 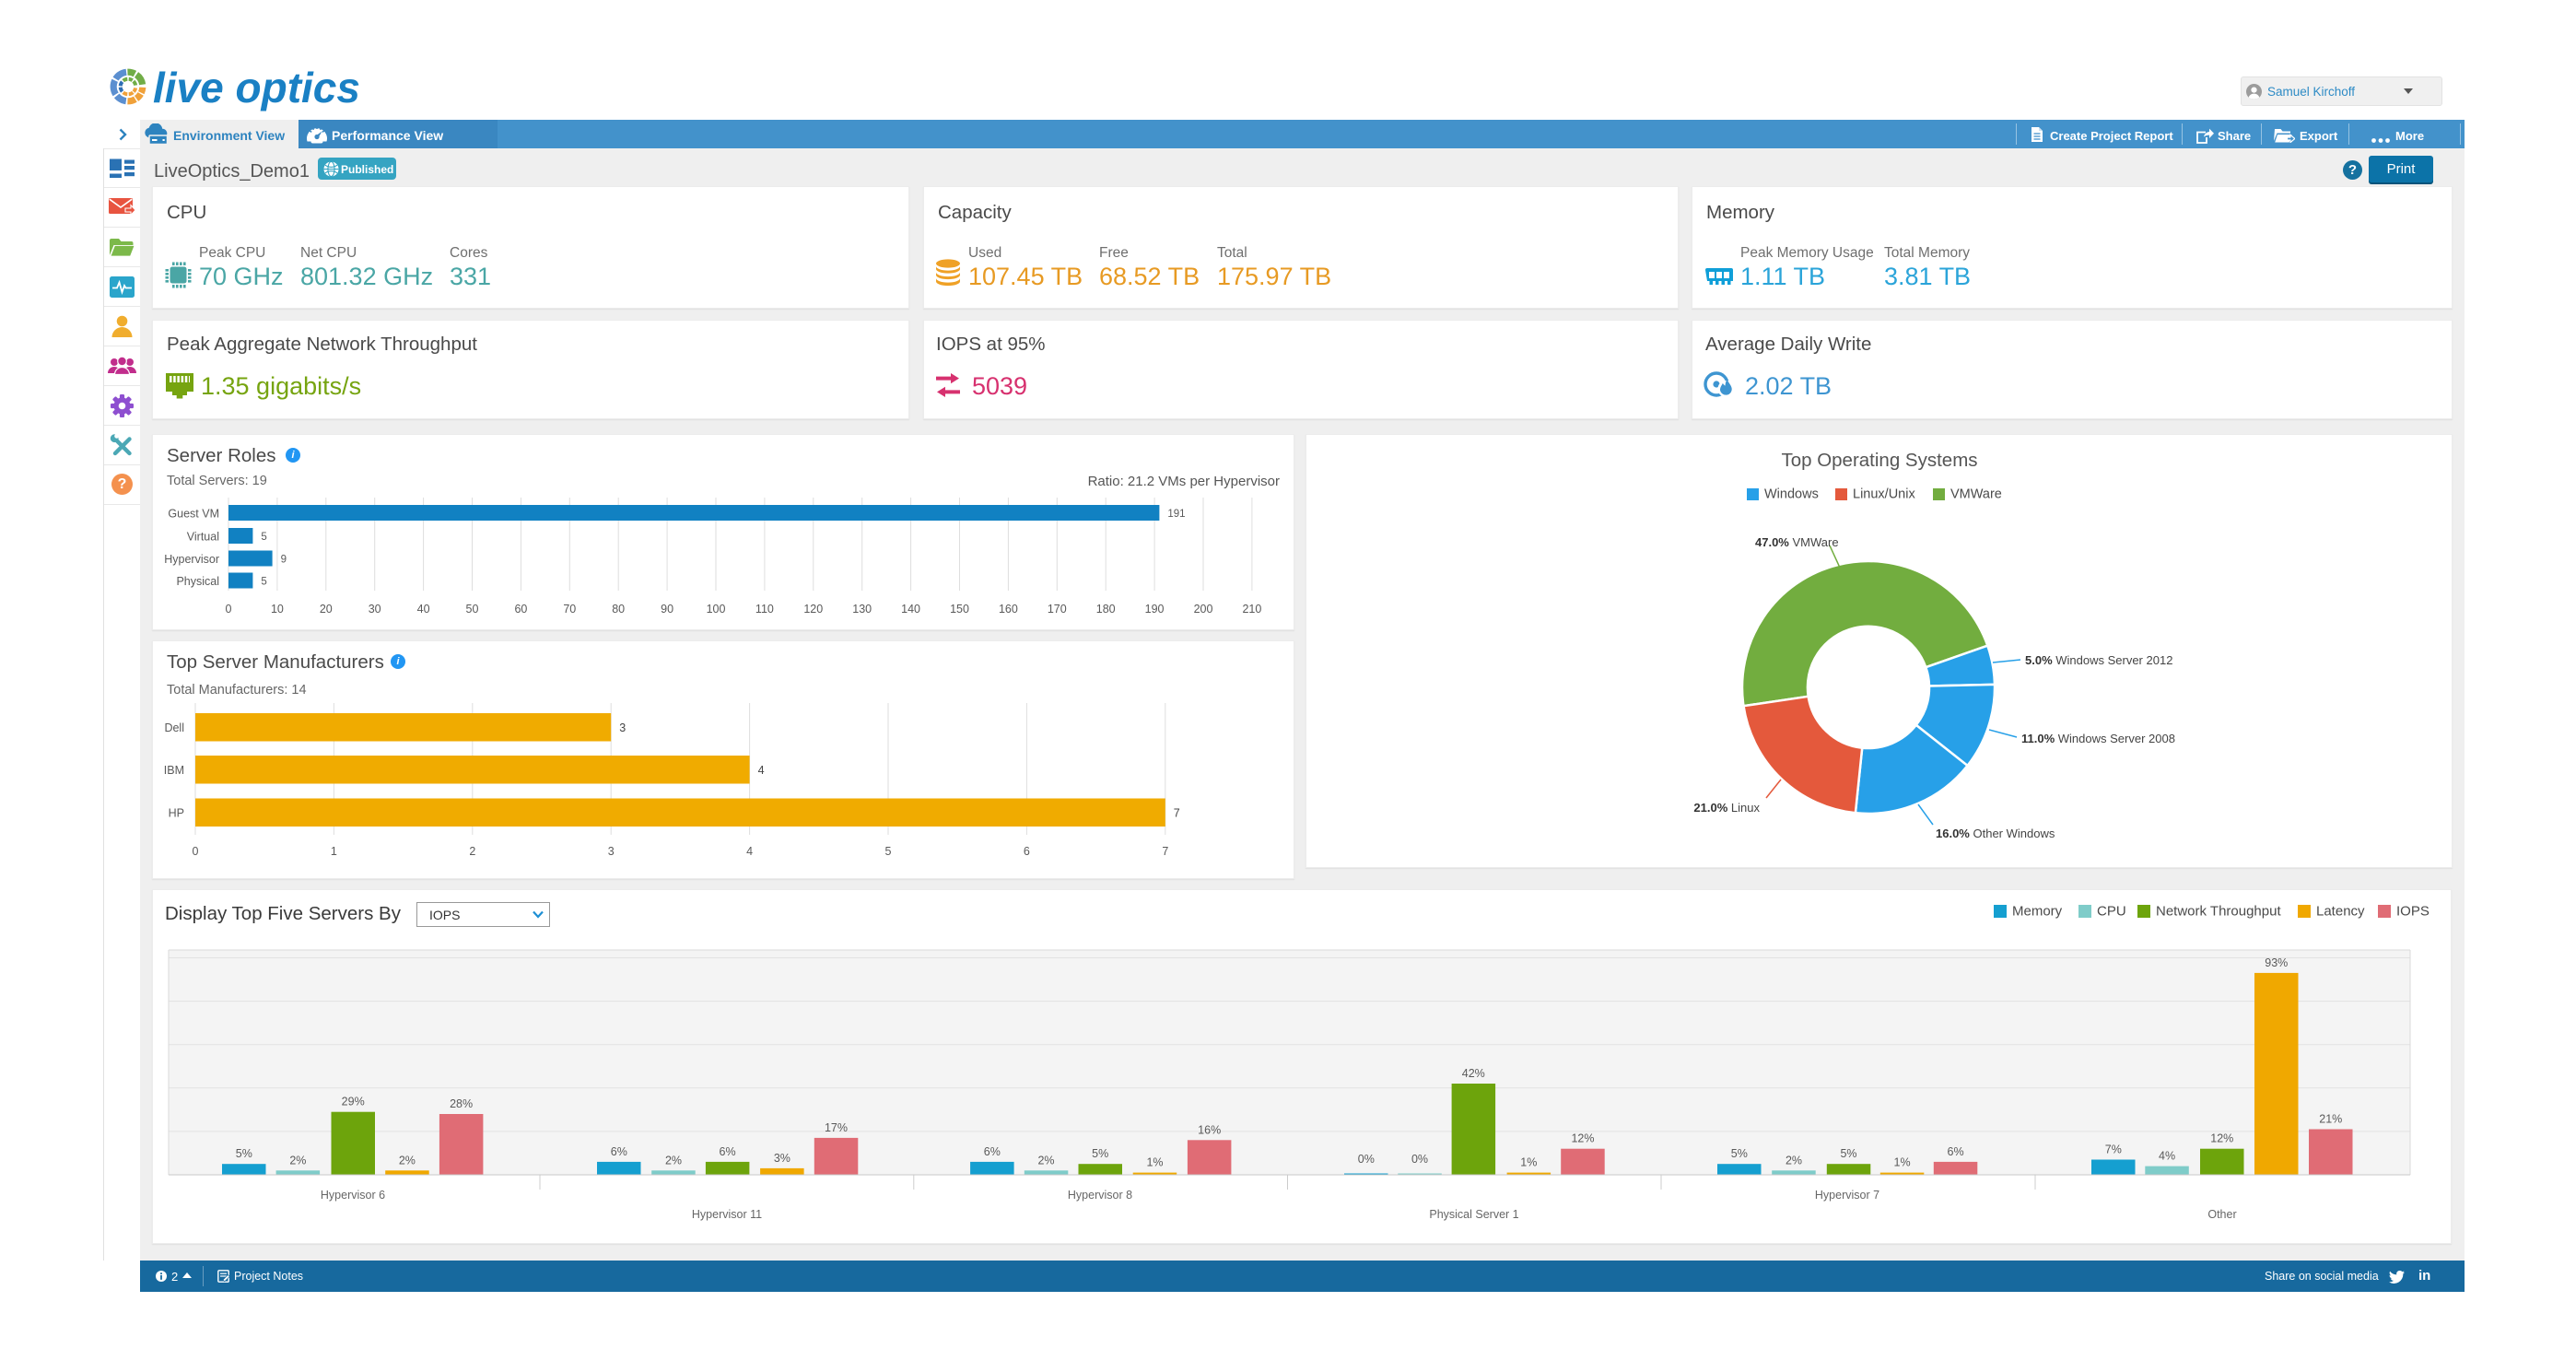 What do you see at coordinates (764, 609) in the screenshot?
I see `svg-text: 110` at bounding box center [764, 609].